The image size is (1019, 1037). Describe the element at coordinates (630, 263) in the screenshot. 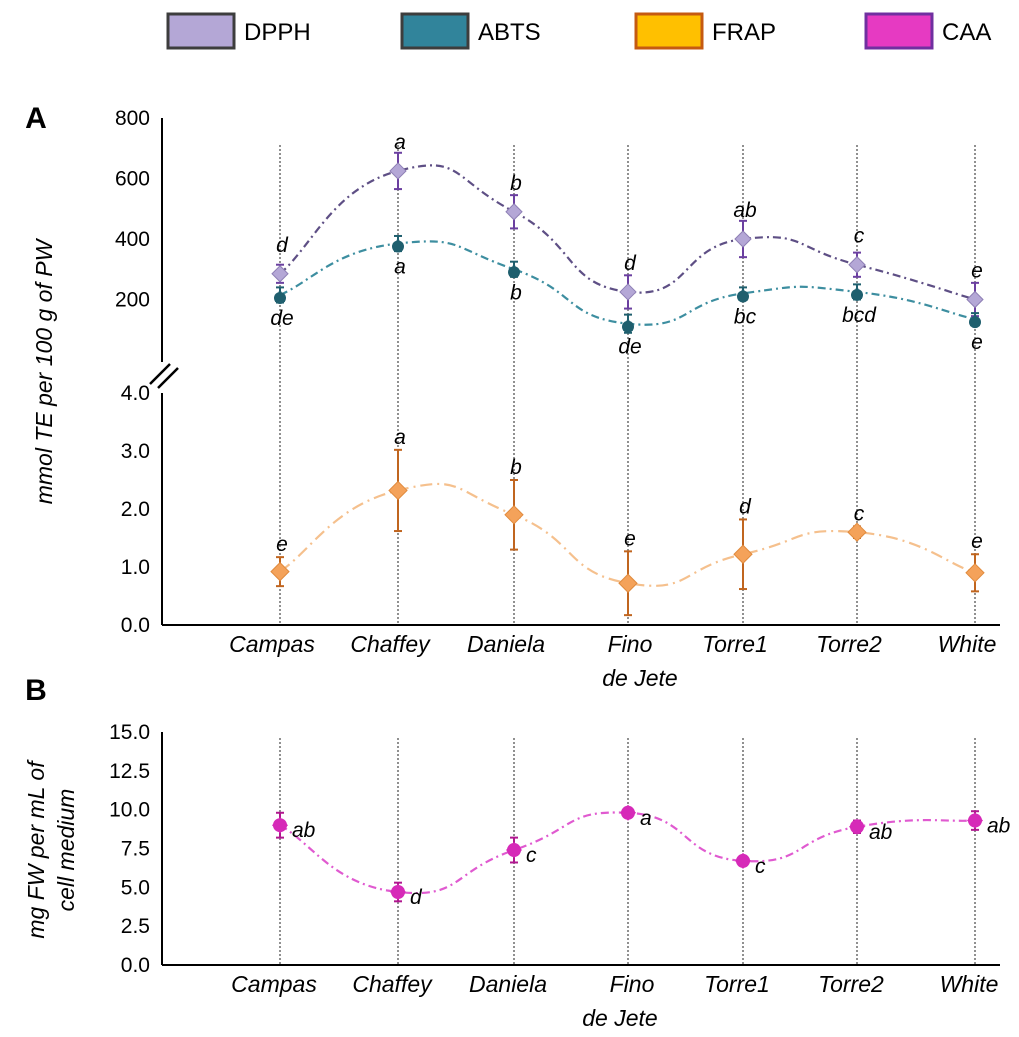

I see `sig-letter-dpph-fino-de-jete: d` at that location.